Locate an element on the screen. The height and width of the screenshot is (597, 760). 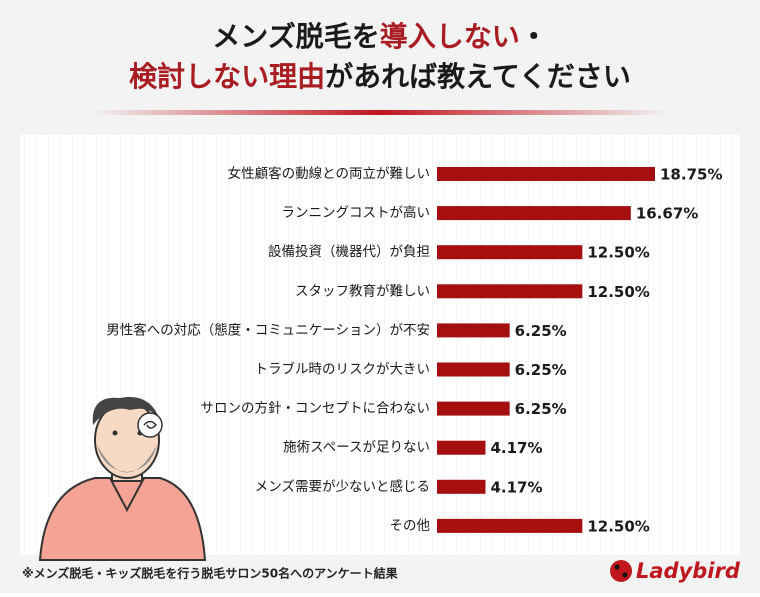
category-label: その他 is located at coordinates (410, 526).